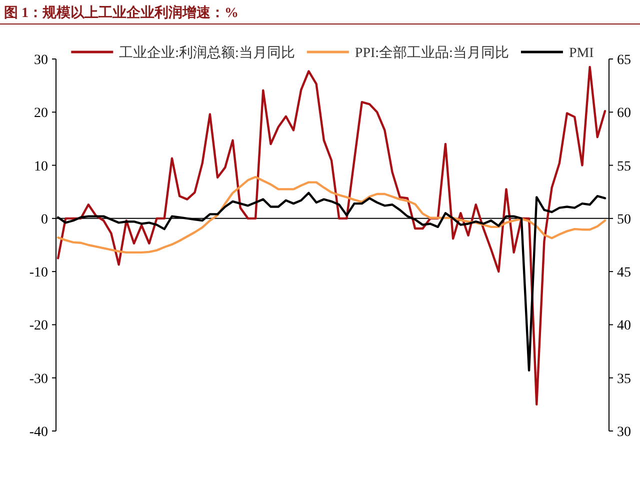 The image size is (640, 478). I want to click on y-tick-label: -30, so click(38, 379).